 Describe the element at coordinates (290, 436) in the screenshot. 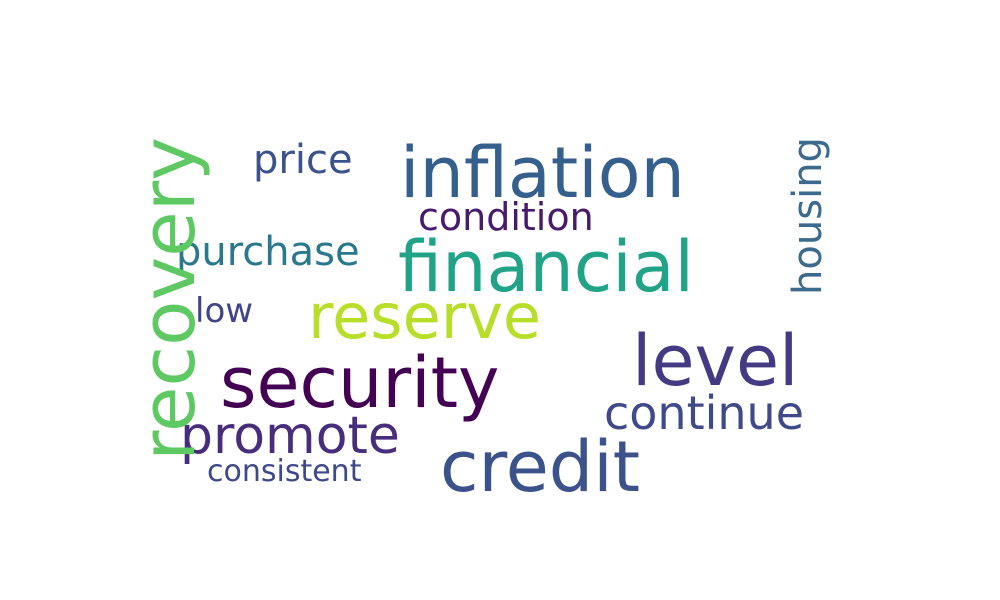

I see `word-promote: promote` at that location.